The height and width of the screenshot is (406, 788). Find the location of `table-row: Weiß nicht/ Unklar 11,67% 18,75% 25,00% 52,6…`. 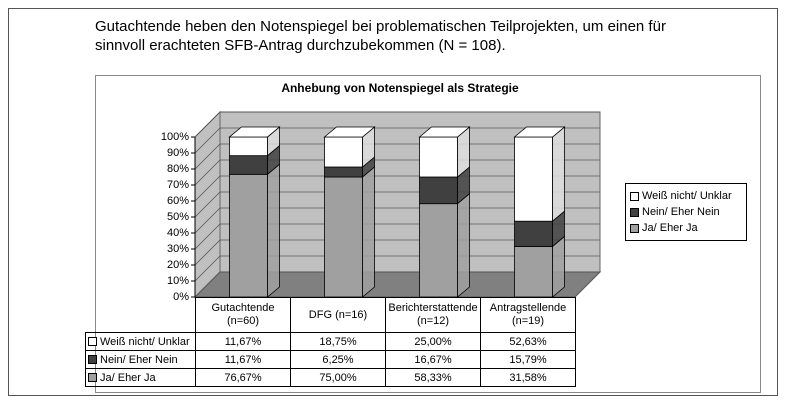

table-row: Weiß nicht/ Unklar 11,67% 18,75% 25,00% 52,6… is located at coordinates (330, 341).